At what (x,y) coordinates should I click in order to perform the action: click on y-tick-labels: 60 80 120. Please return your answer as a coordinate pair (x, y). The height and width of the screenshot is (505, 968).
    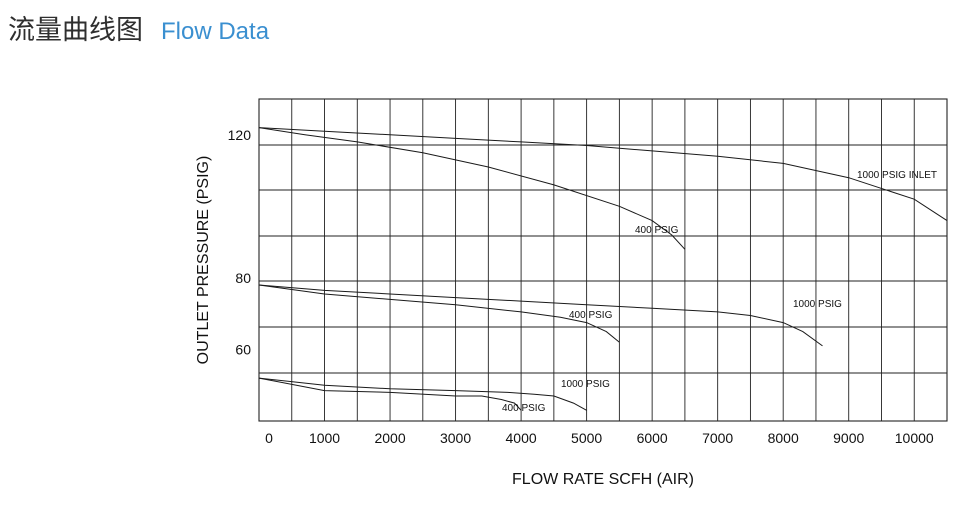
    Looking at the image, I should click on (240, 242).